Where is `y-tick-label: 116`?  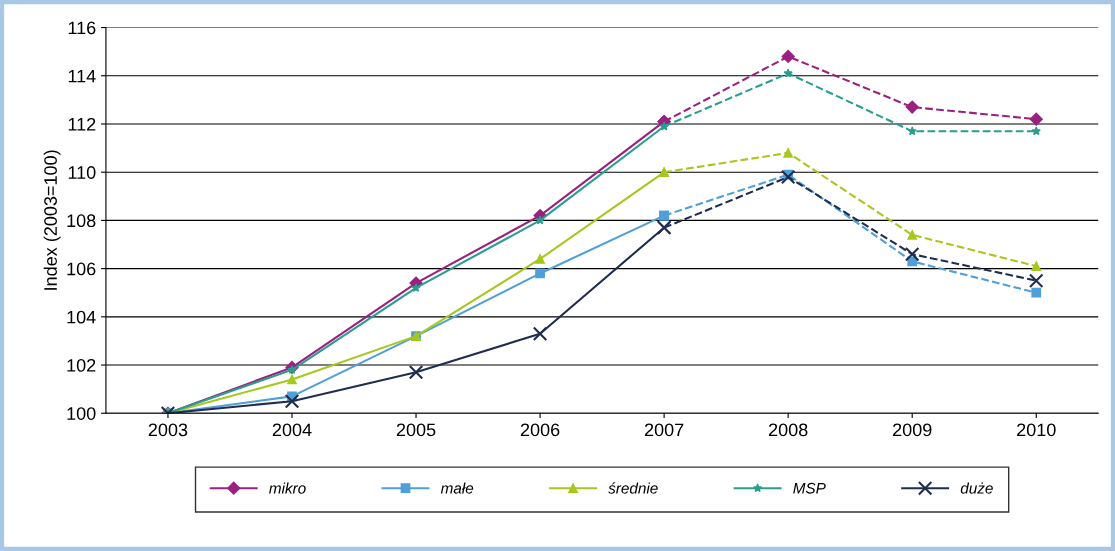
y-tick-label: 116 is located at coordinates (82, 28).